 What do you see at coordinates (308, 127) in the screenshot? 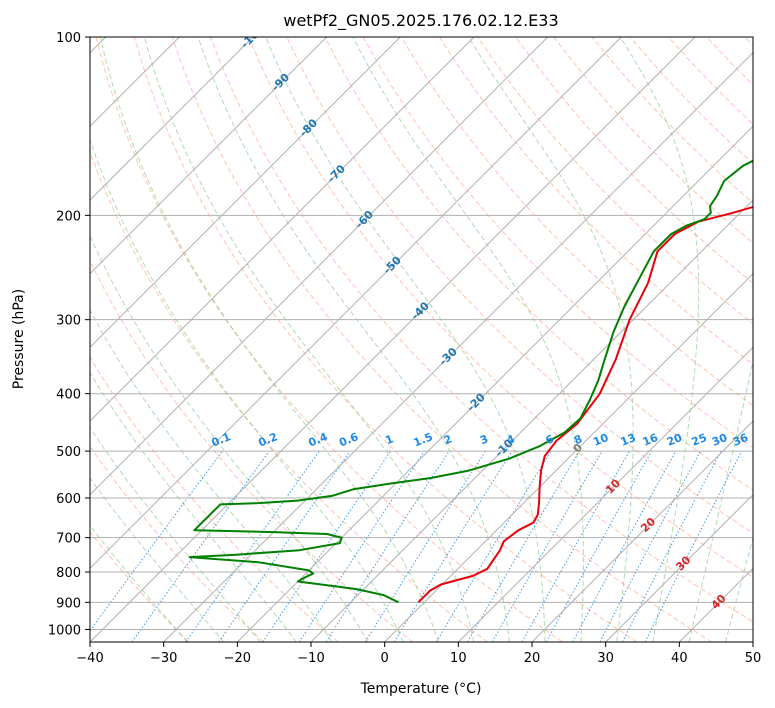
I see `isotherm-label: -80` at bounding box center [308, 127].